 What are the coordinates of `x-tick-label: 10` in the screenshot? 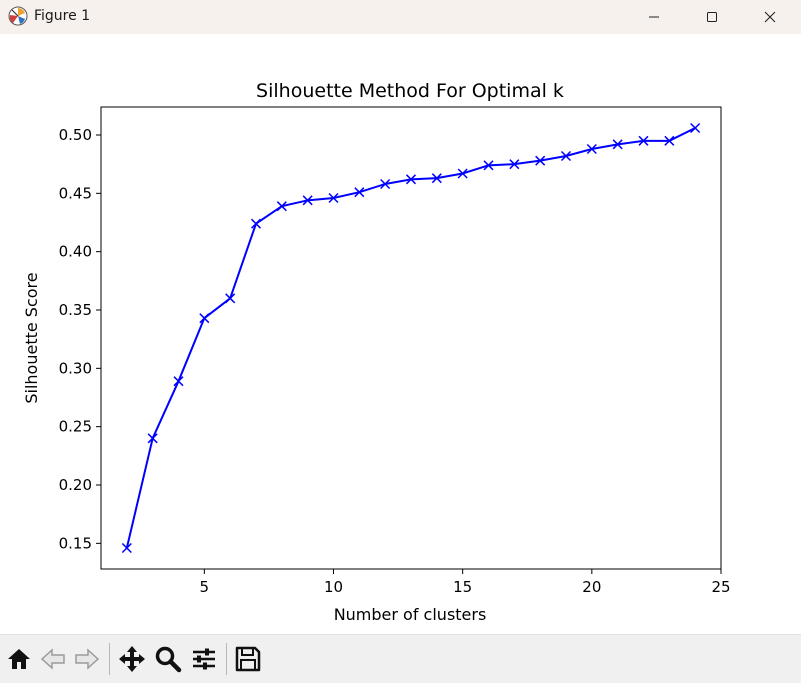 It's located at (333, 587).